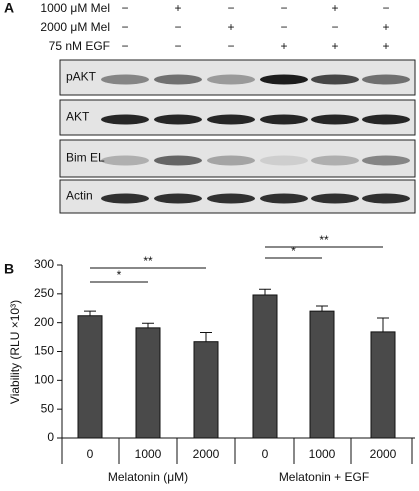 This screenshot has width=419, height=491. I want to click on group-label: Melatonin + EGF, so click(324, 477).